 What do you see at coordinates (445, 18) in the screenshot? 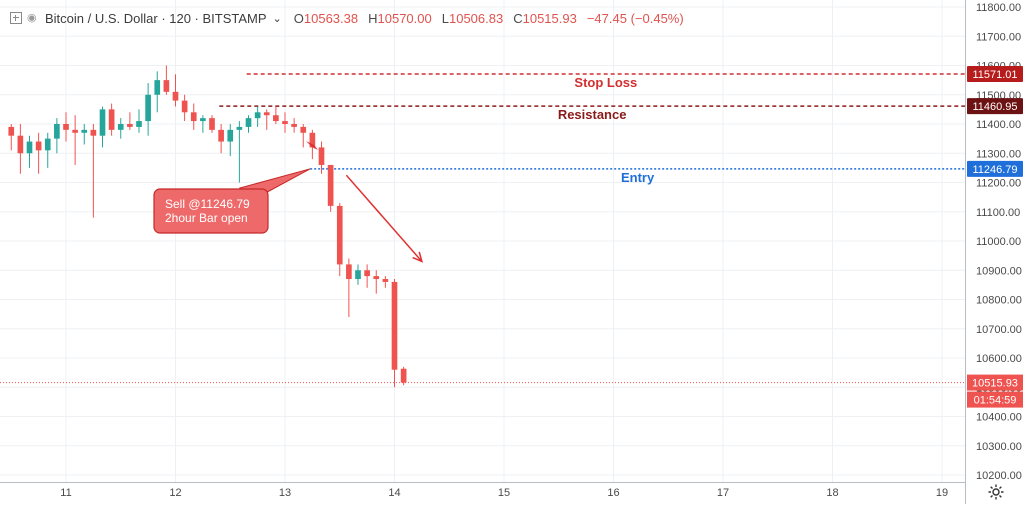
I see `low-label: L` at bounding box center [445, 18].